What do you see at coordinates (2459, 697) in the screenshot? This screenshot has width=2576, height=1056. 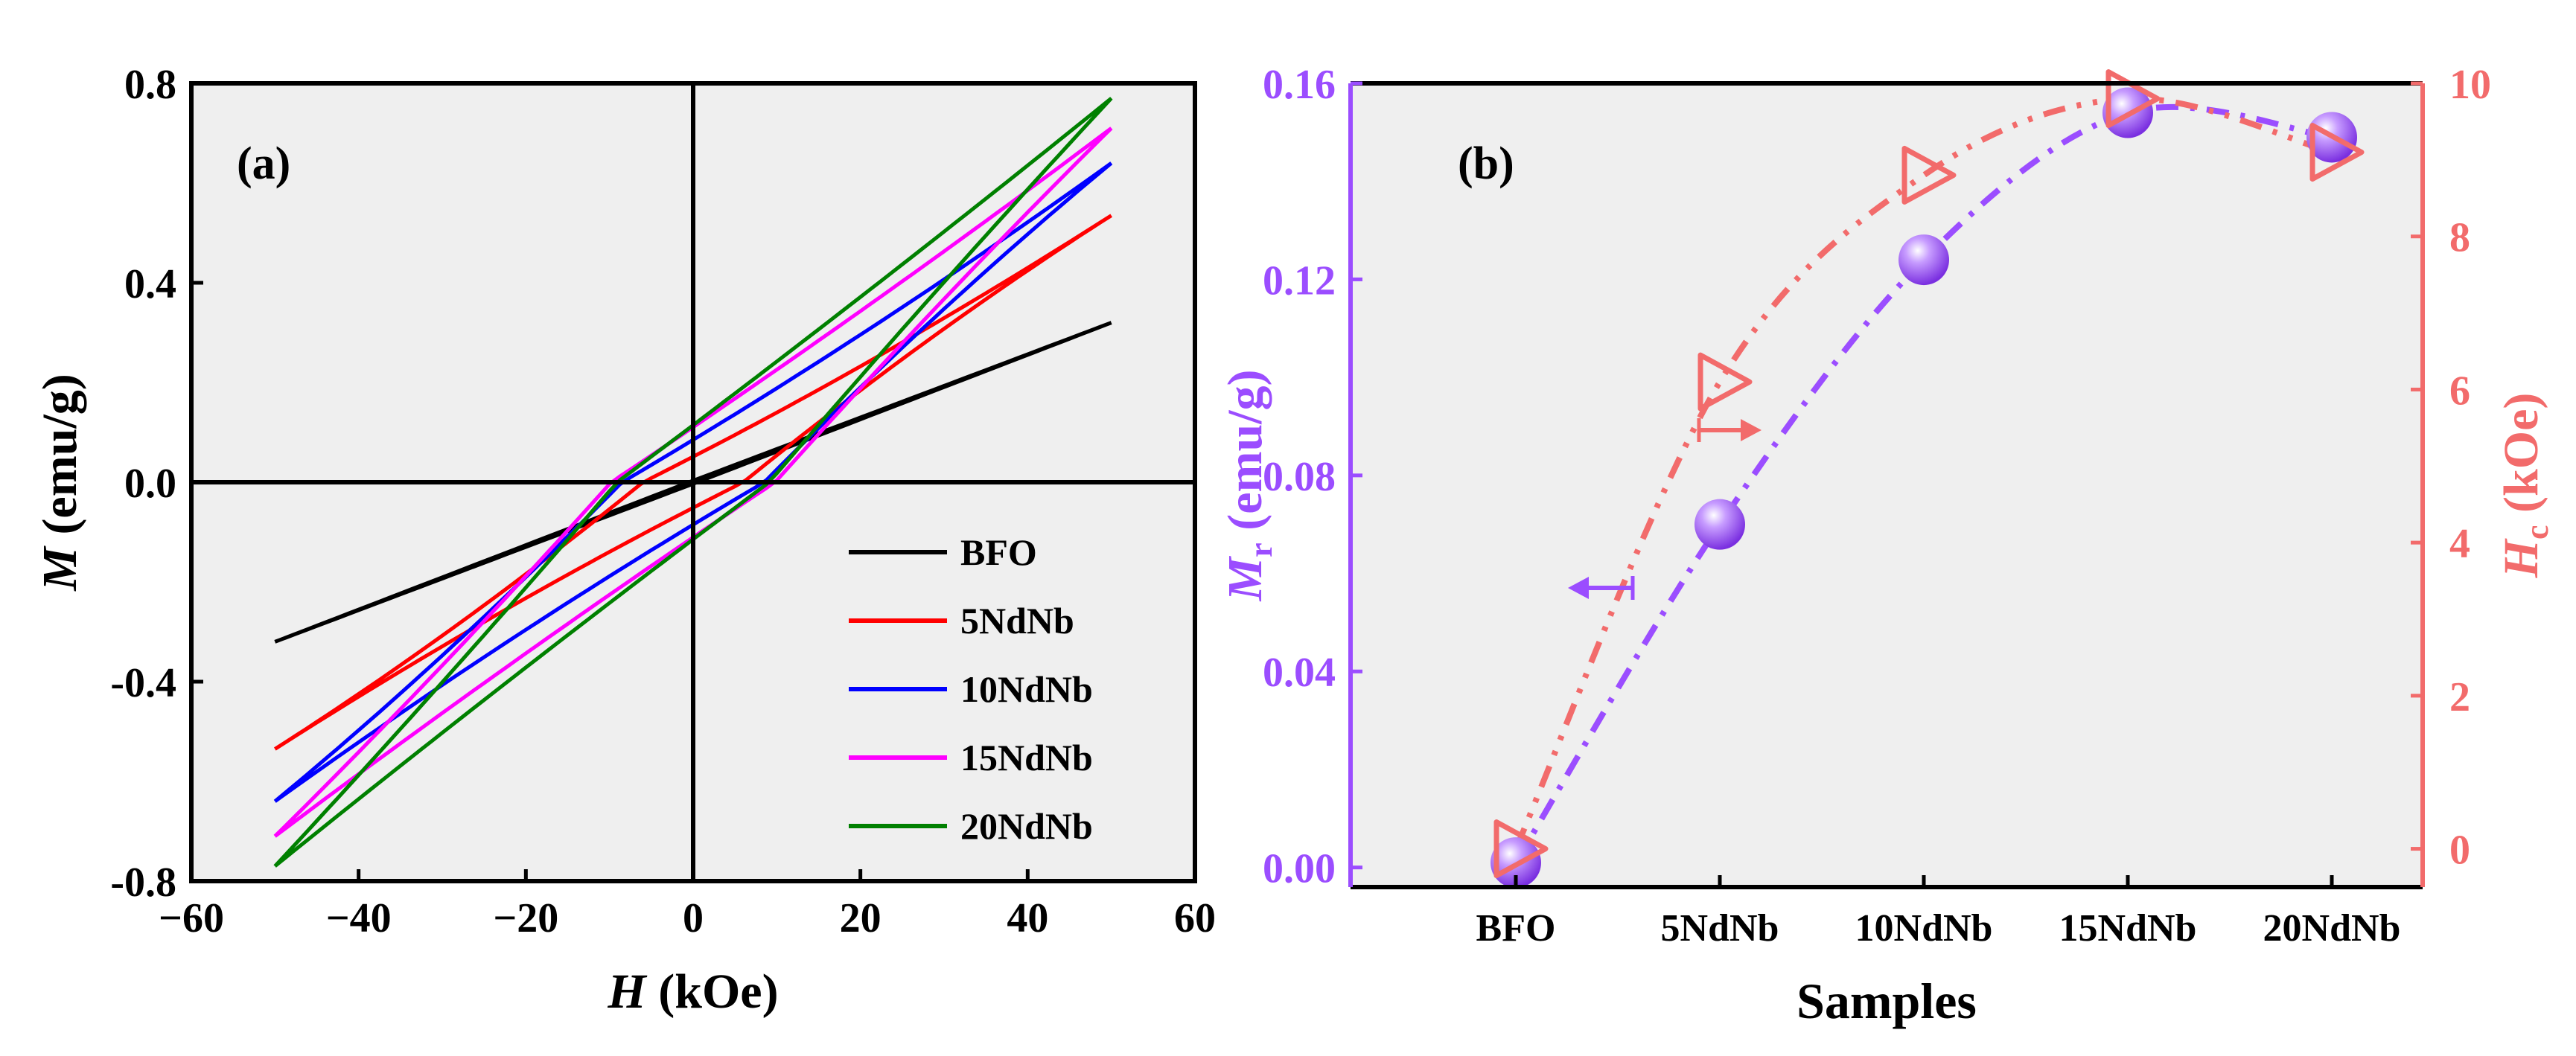 I see `panel-b-right-tick-label: 2` at bounding box center [2459, 697].